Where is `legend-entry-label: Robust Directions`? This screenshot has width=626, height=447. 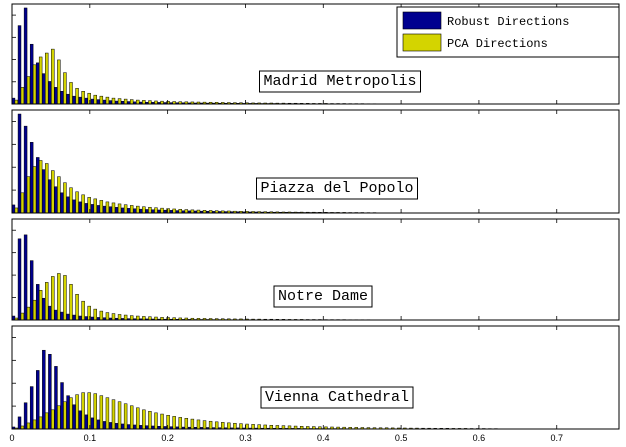 legend-entry-label: Robust Directions is located at coordinates (508, 22).